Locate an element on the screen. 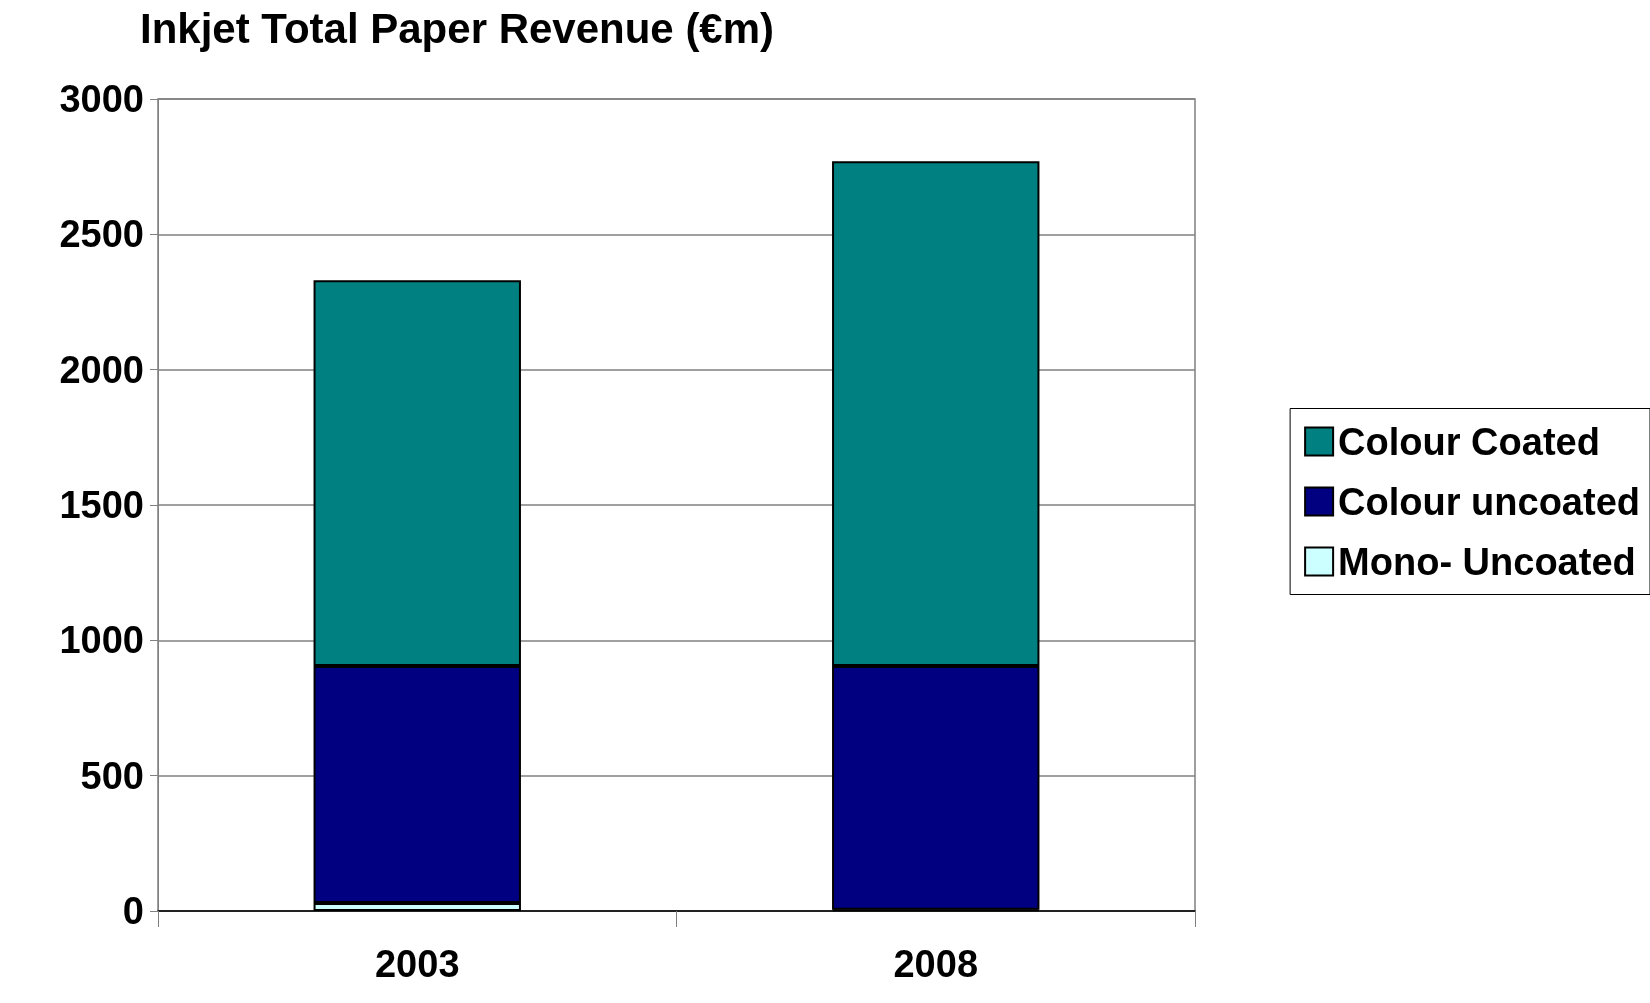 The width and height of the screenshot is (1650, 1003). y-tick-label: 3000 is located at coordinates (101, 99).